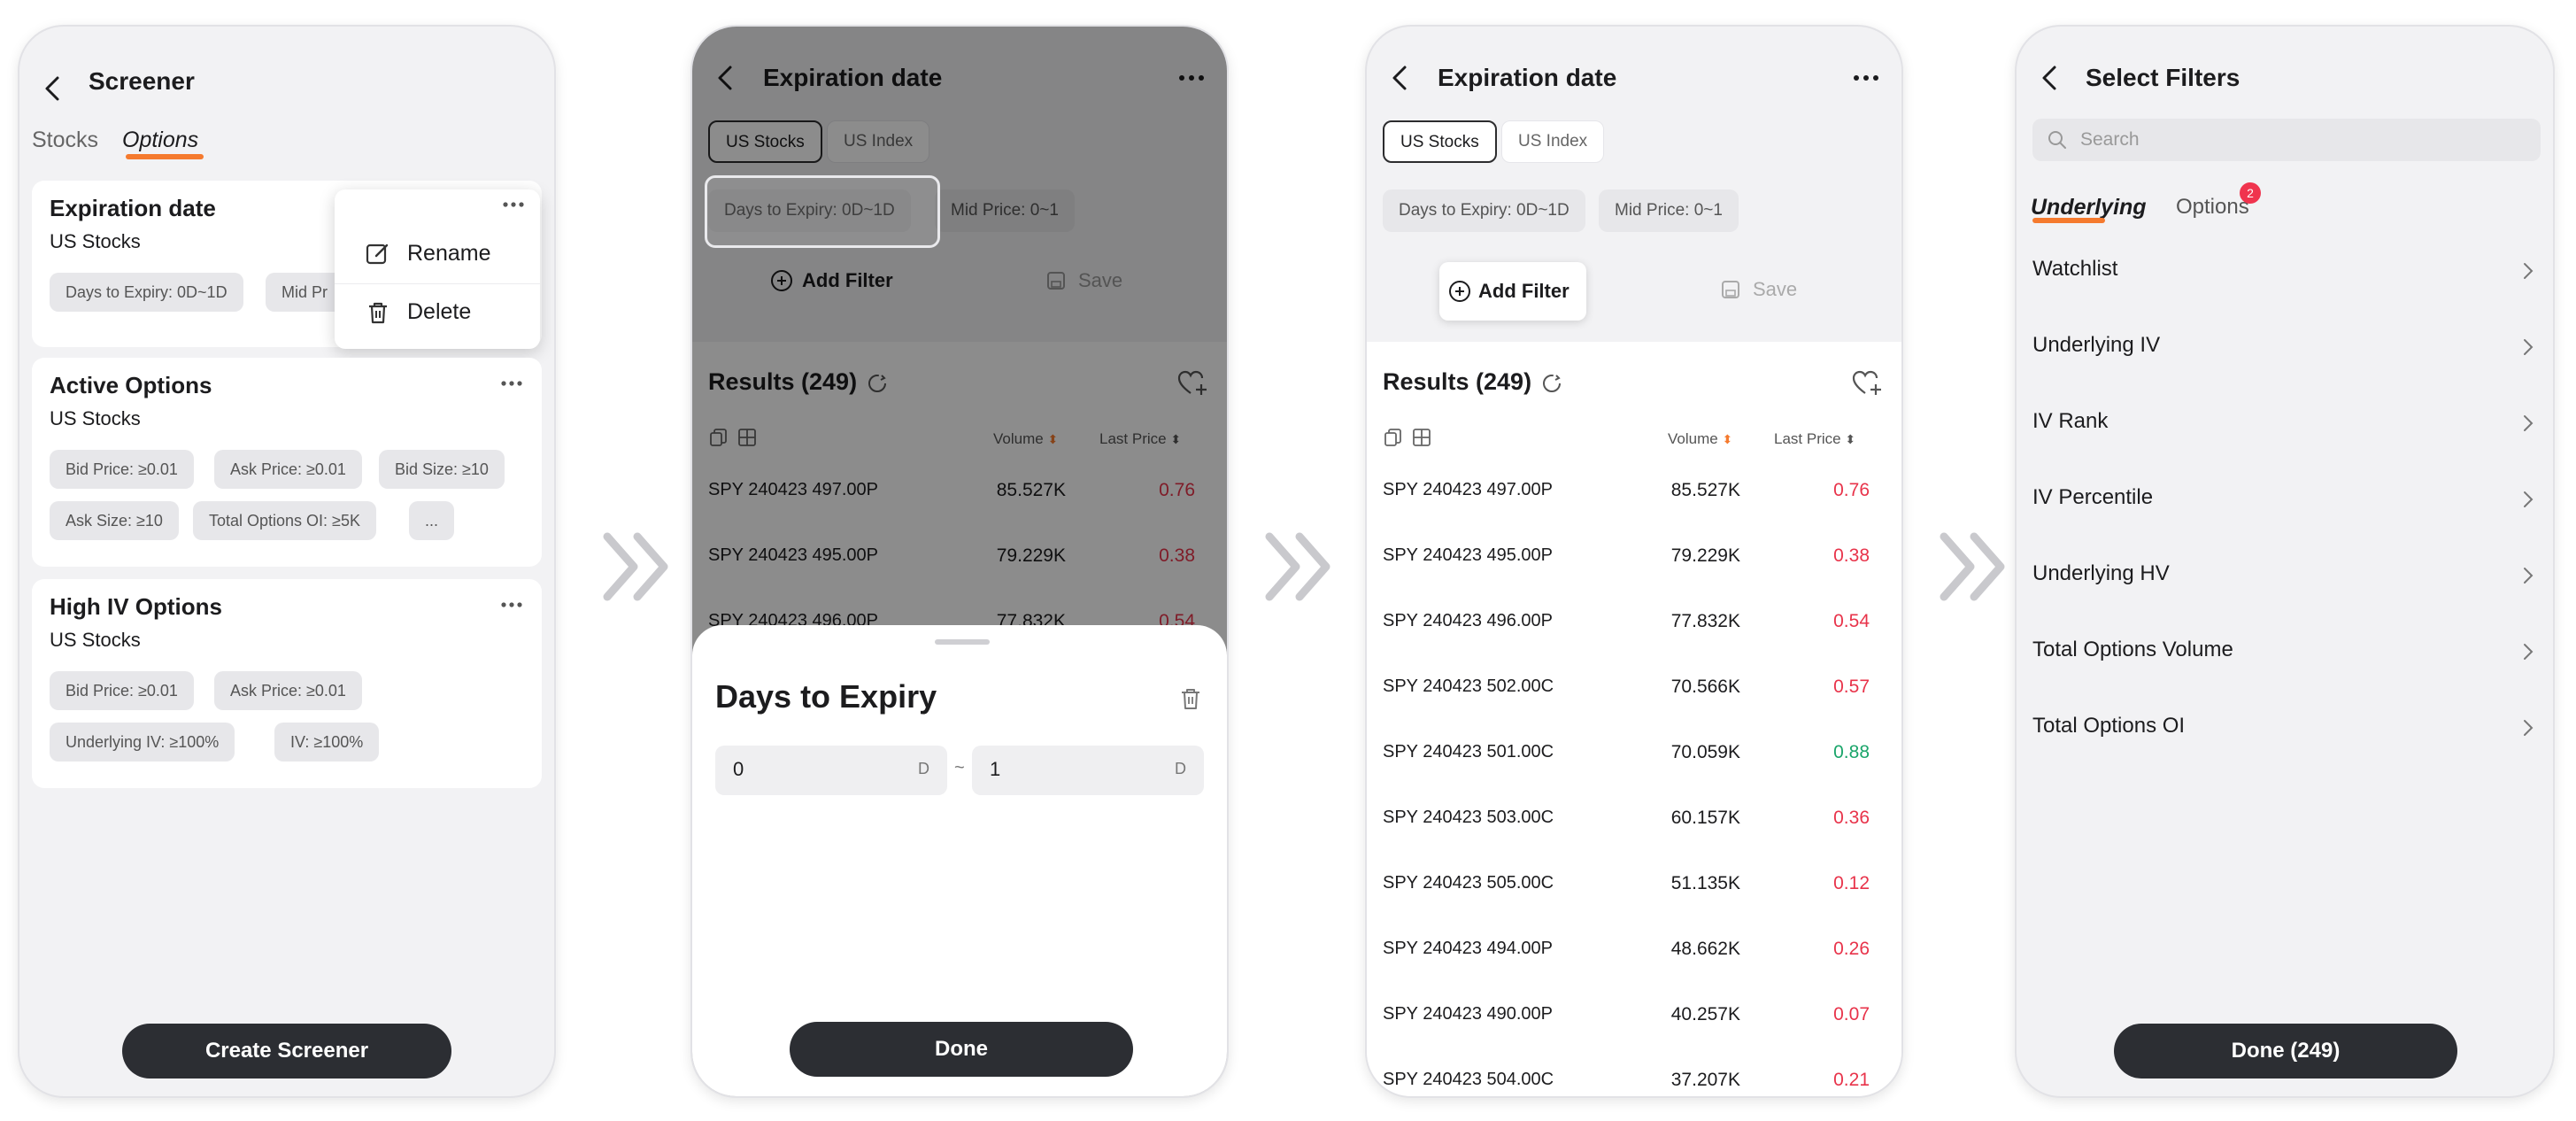 The image size is (2576, 1121). What do you see at coordinates (1527, 77) in the screenshot?
I see `page-title: Expiration date` at bounding box center [1527, 77].